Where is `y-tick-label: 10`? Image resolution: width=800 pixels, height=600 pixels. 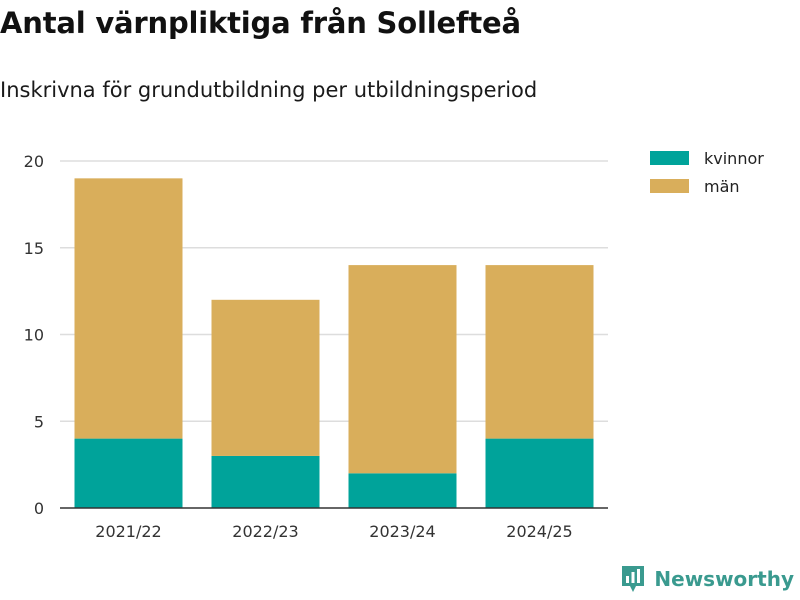 y-tick-label: 10 is located at coordinates (34, 335).